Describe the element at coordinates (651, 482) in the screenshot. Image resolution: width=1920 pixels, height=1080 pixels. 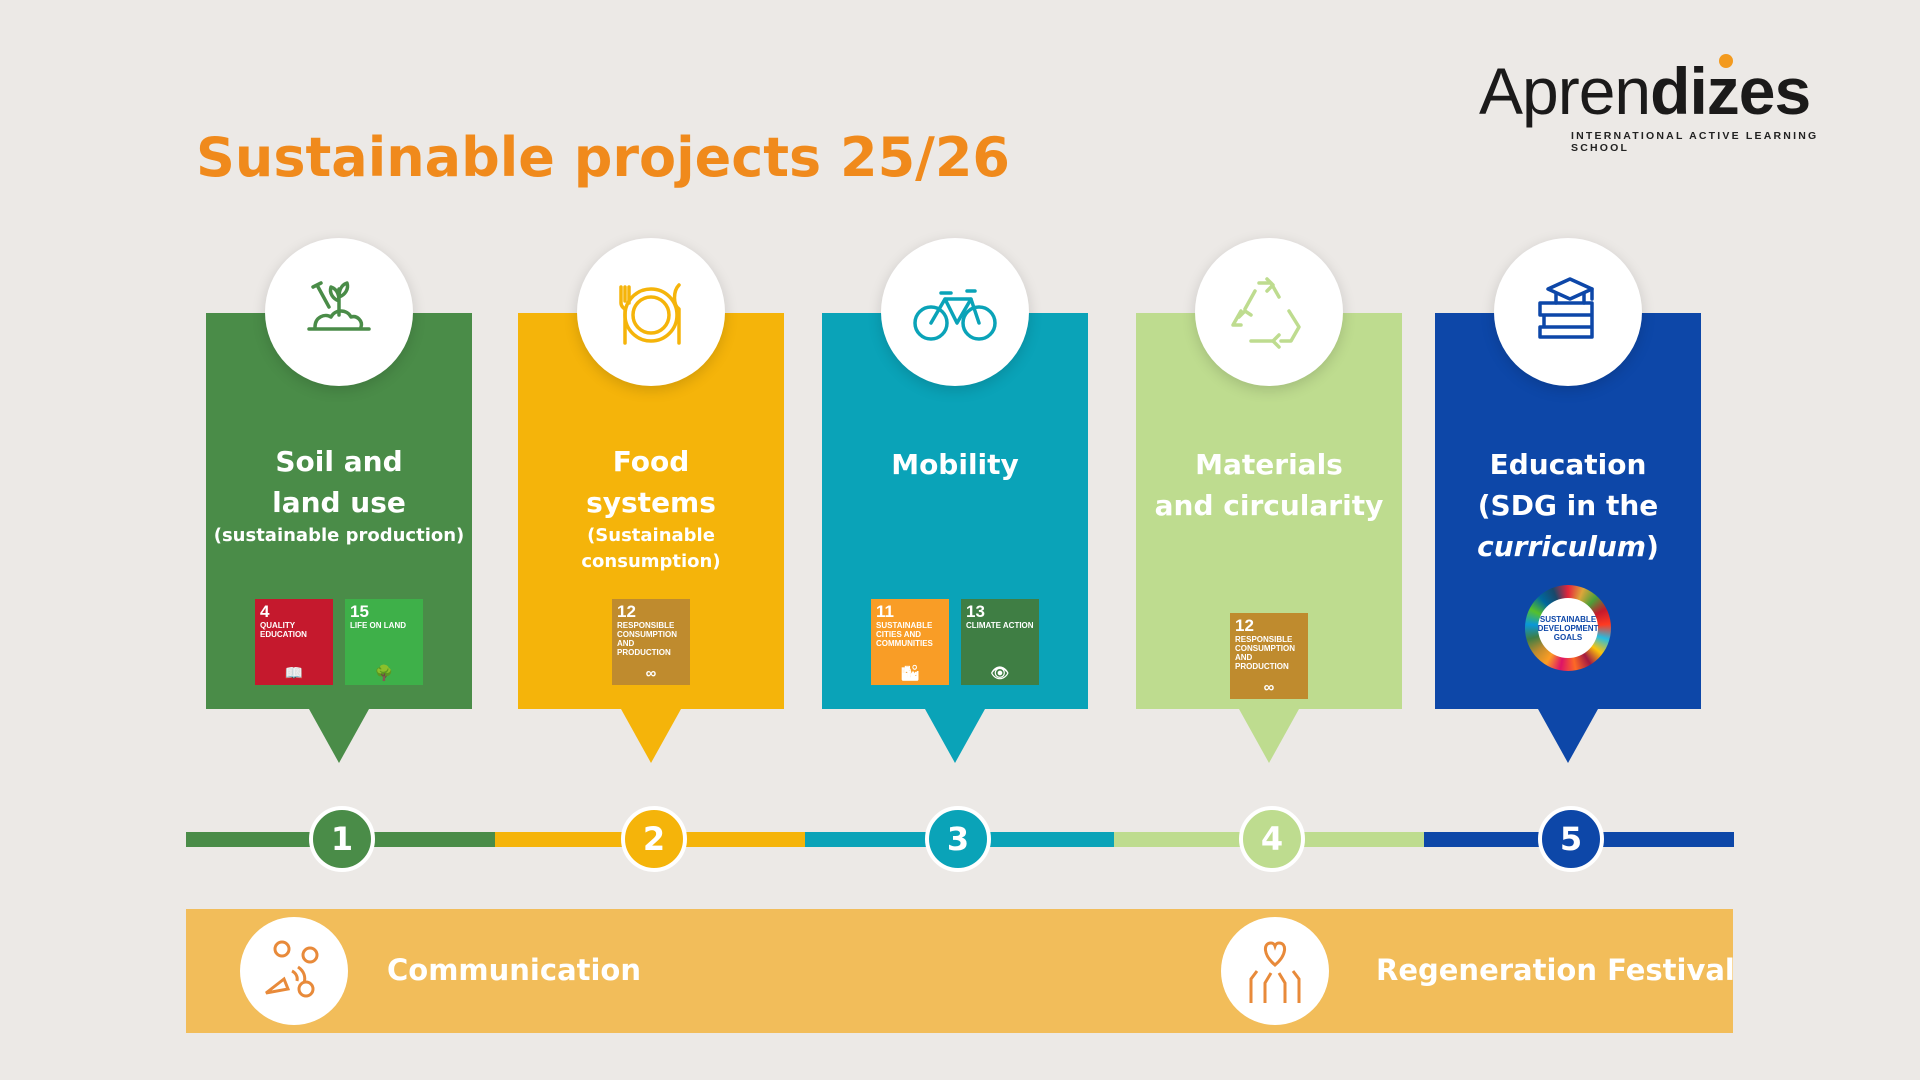
I see `project-title: Food systems` at that location.